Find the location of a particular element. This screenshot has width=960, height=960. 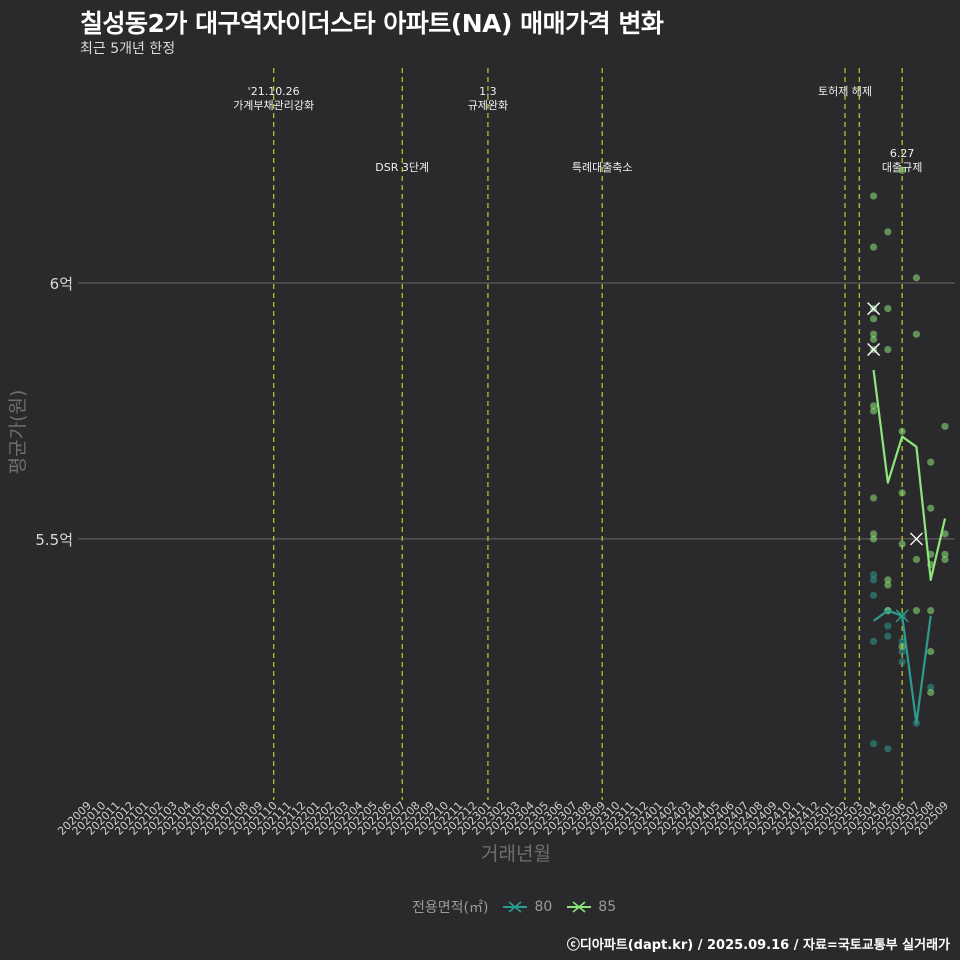

y-tick-label: 6억 is located at coordinates (61, 284).